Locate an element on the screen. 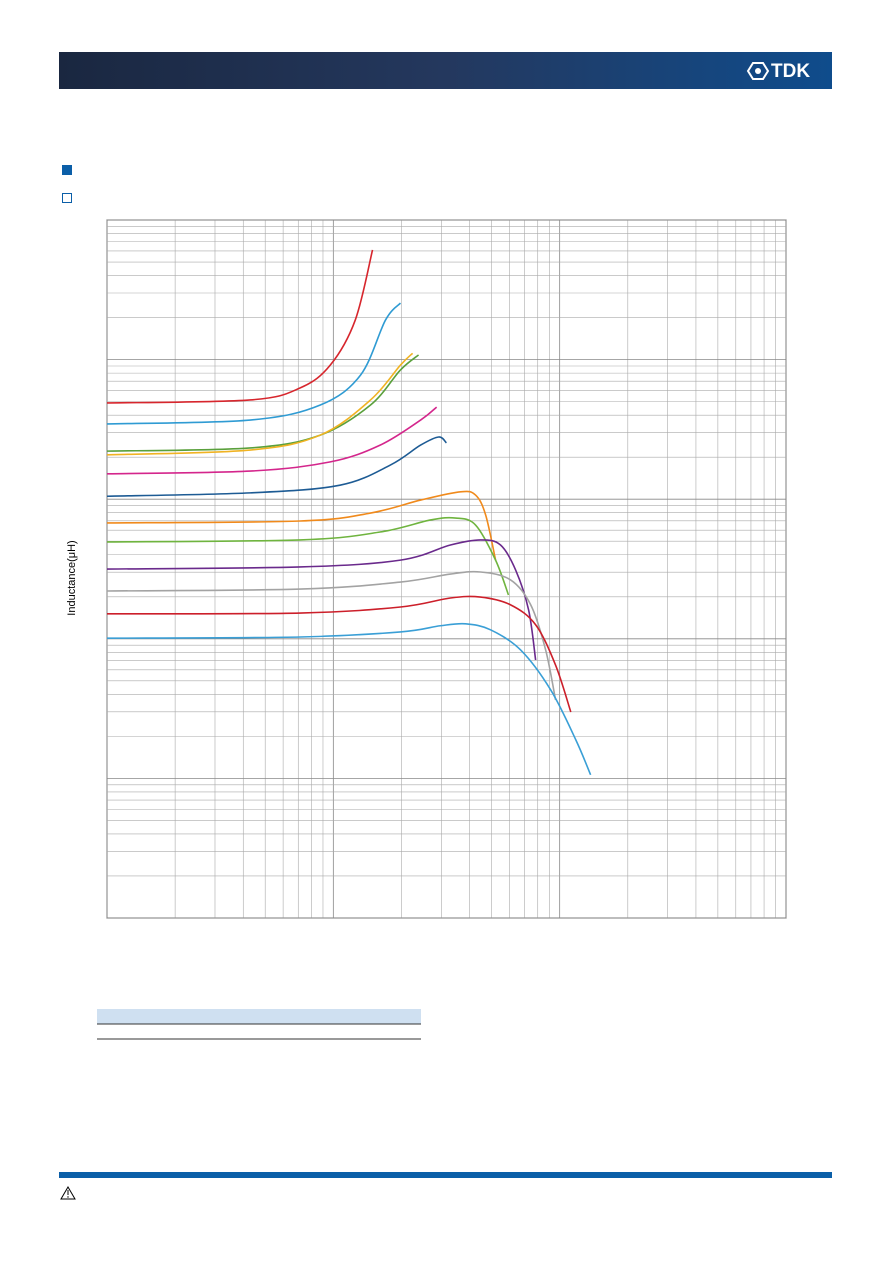 Image resolution: width=892 pixels, height=1263 pixels. bullet-outline is located at coordinates (67, 198).